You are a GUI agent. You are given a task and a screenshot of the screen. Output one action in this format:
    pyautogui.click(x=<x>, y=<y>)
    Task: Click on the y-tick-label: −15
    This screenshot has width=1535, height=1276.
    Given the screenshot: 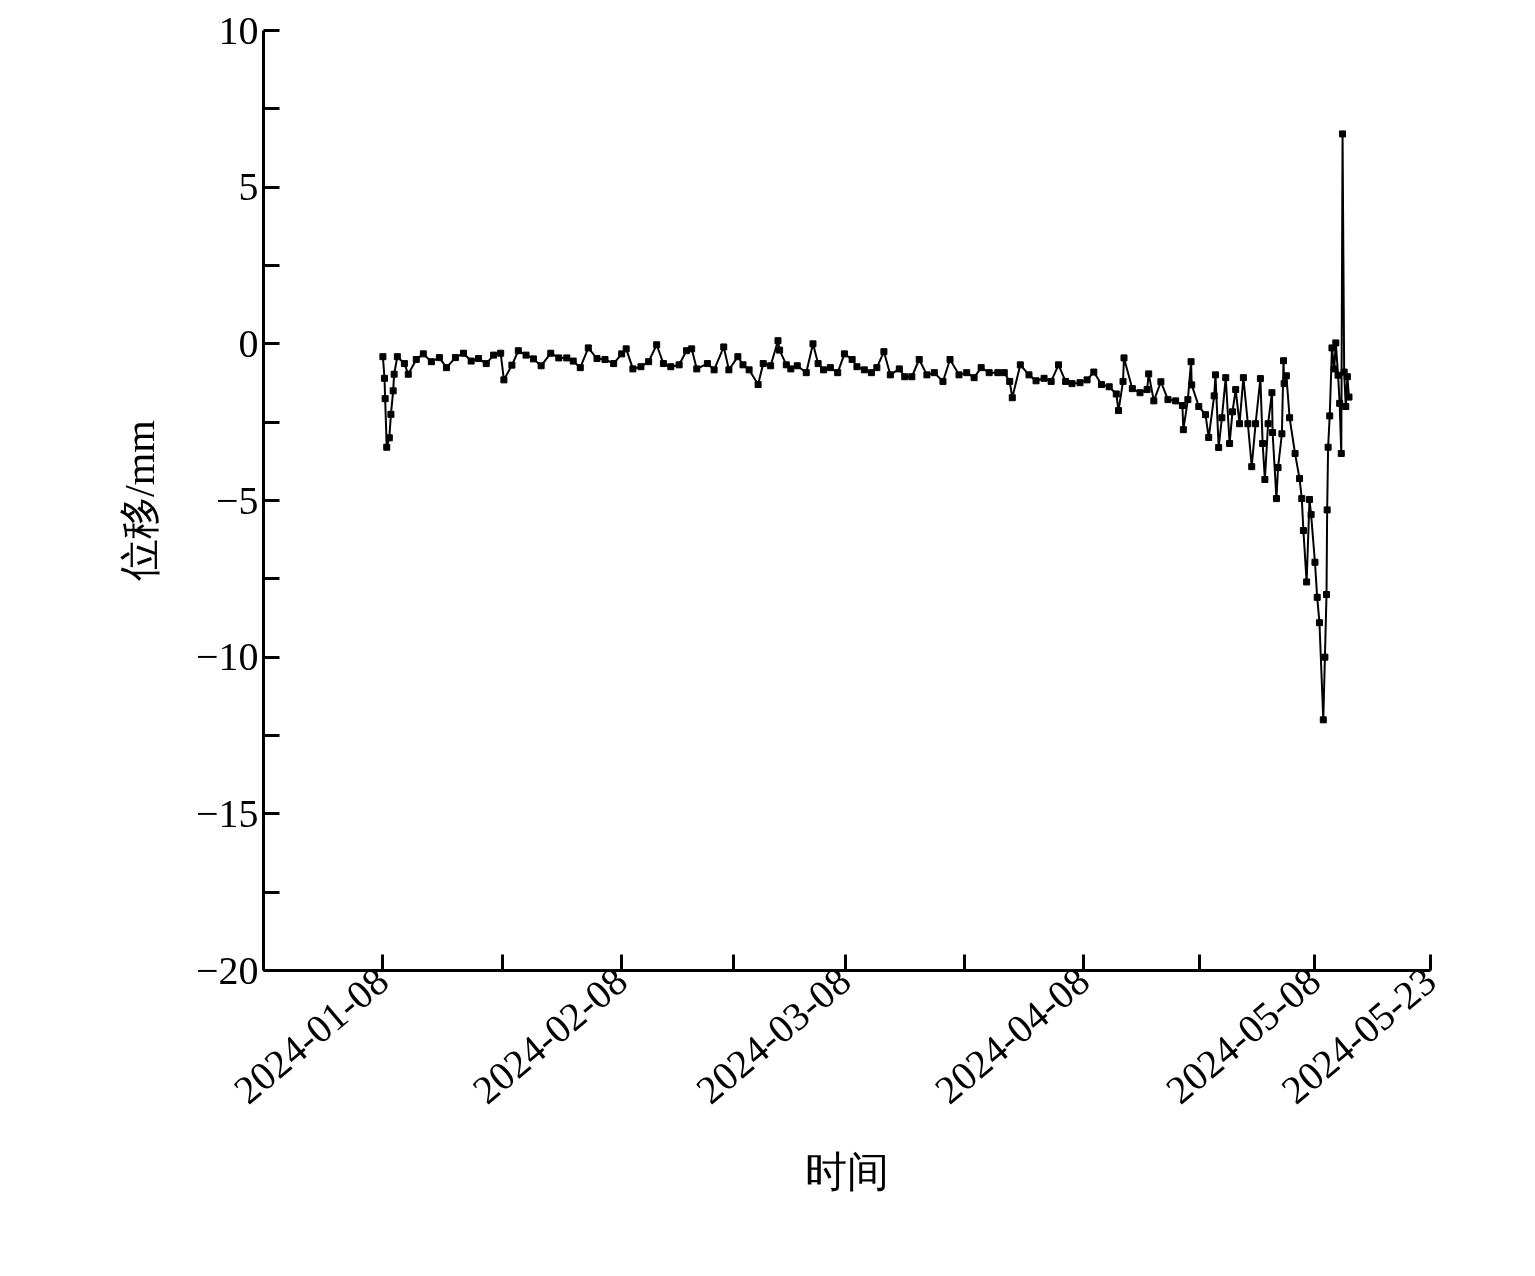 What is the action you would take?
    pyautogui.click(x=227, y=813)
    